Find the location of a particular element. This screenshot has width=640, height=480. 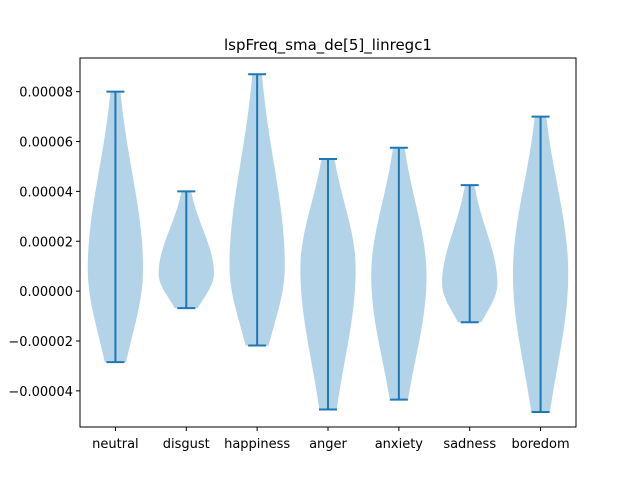

x-tick-label-anger: anger is located at coordinates (328, 444).